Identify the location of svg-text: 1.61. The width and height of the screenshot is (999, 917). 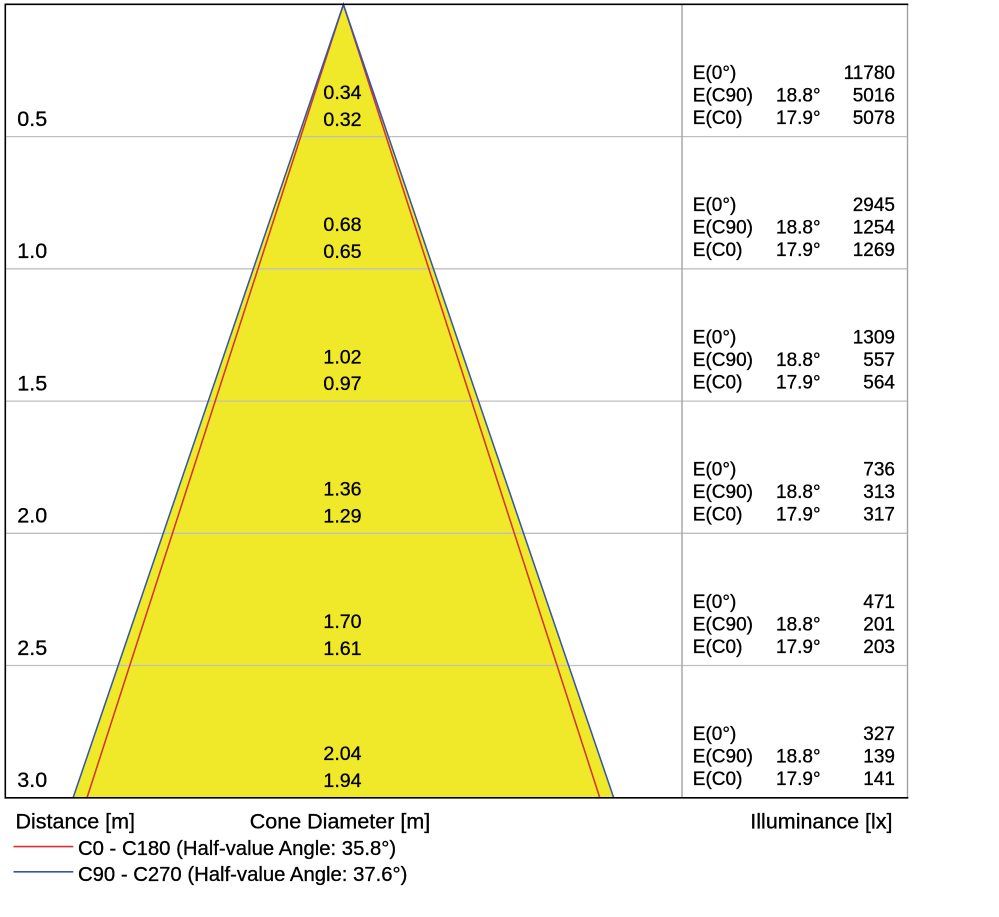
(342, 649).